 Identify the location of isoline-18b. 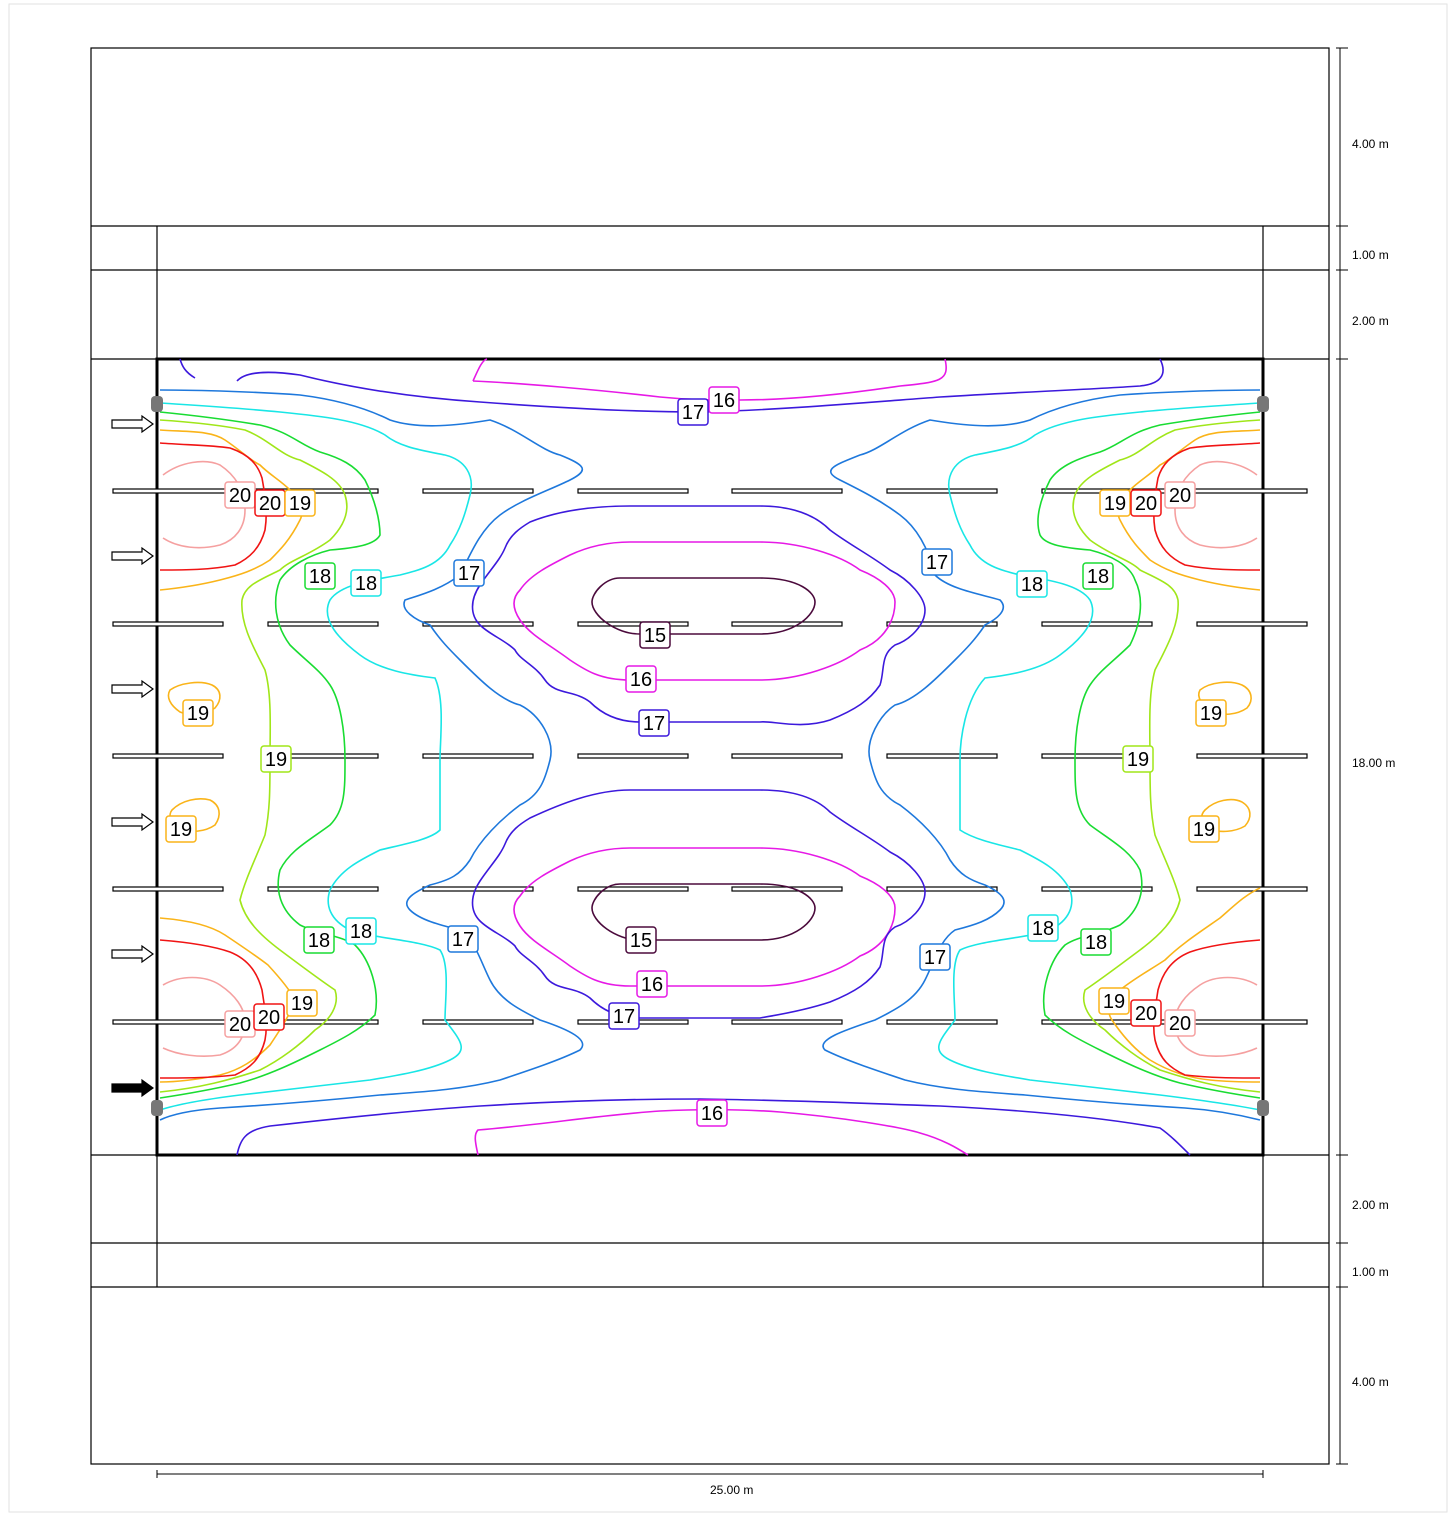
(270, 755).